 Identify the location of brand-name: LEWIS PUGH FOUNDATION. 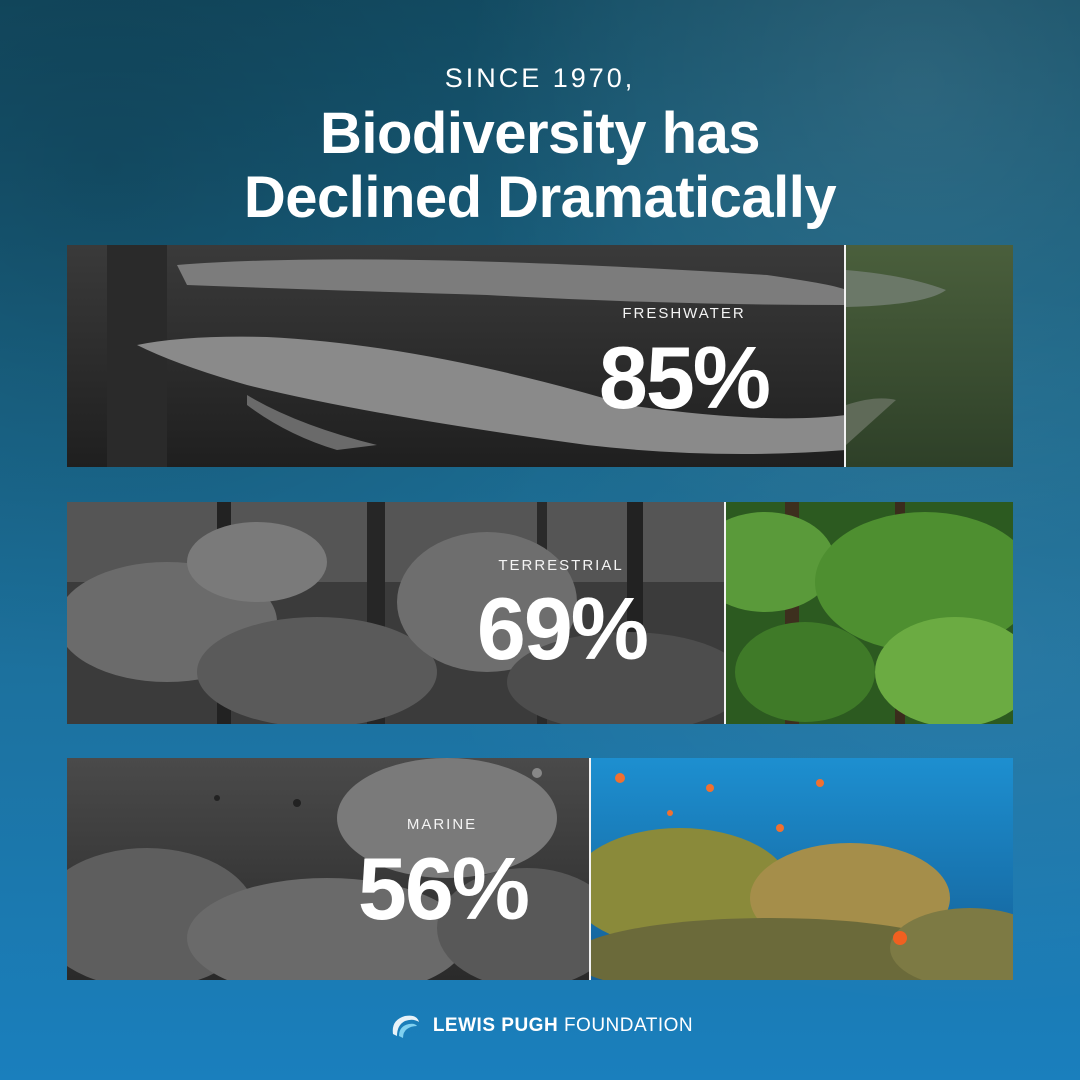
(563, 1026).